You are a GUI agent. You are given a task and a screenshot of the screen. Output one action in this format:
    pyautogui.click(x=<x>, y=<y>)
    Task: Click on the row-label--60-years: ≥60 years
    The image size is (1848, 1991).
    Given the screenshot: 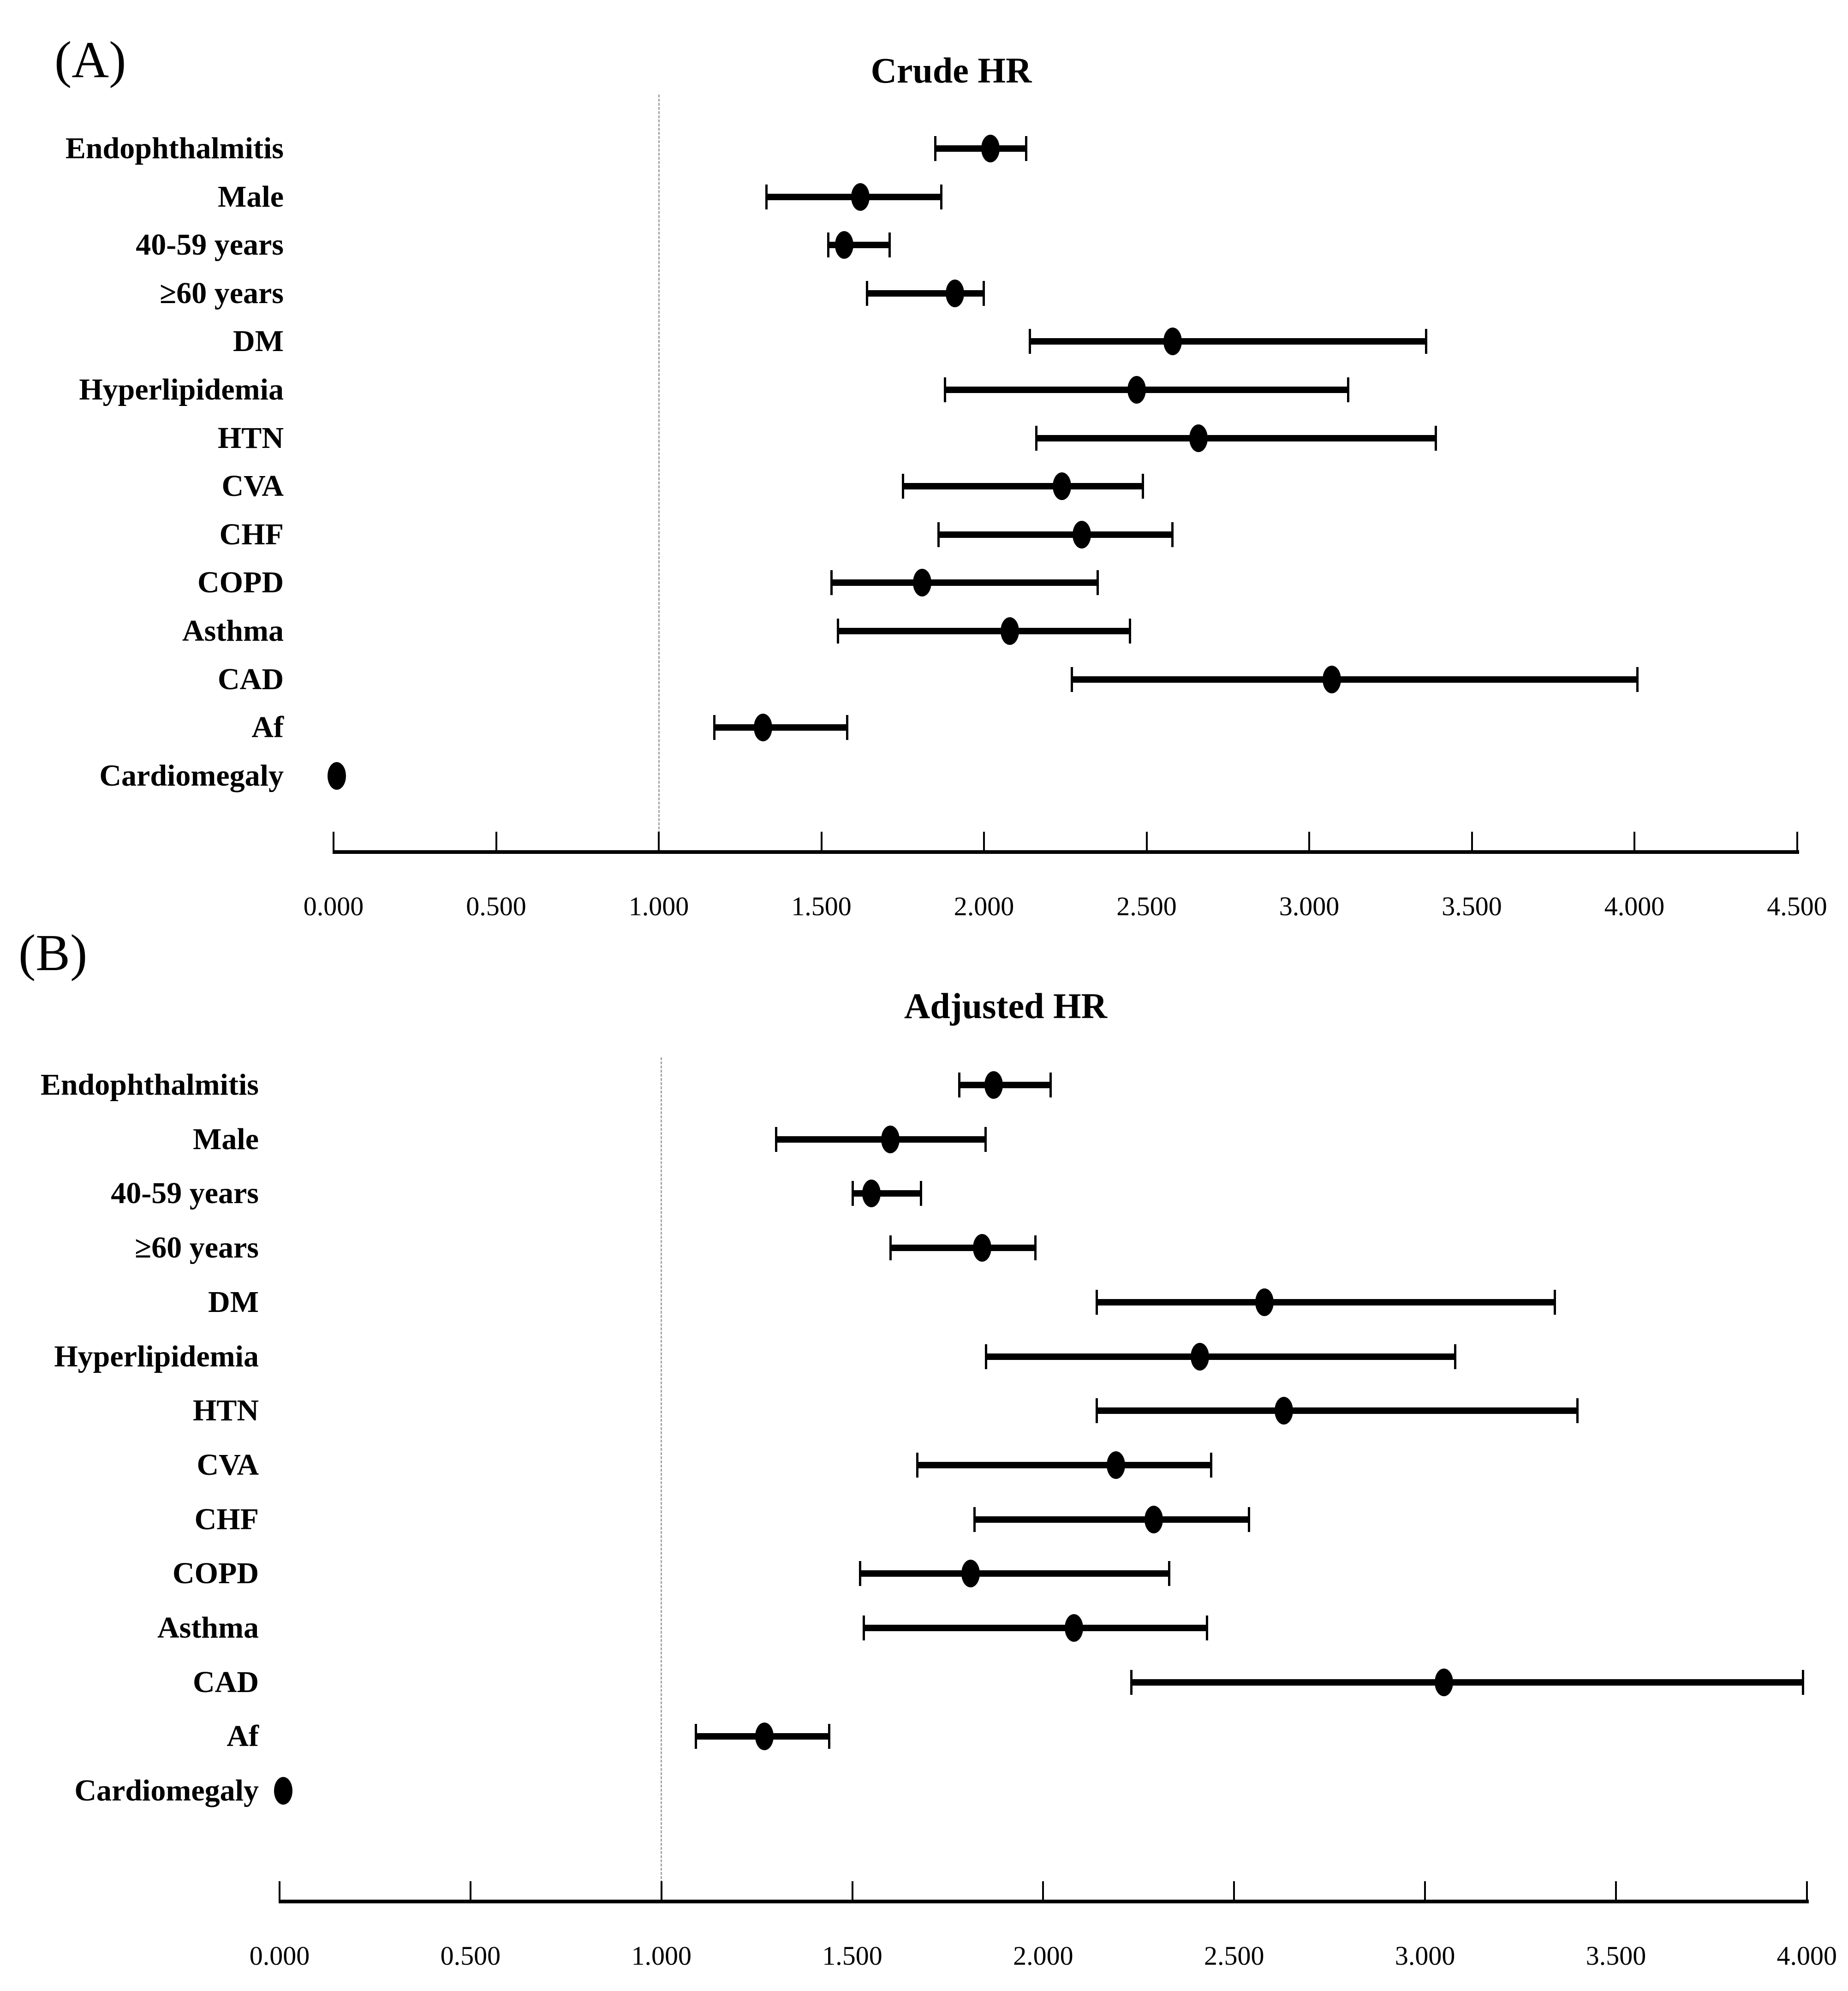 What is the action you would take?
    pyautogui.click(x=197, y=1248)
    